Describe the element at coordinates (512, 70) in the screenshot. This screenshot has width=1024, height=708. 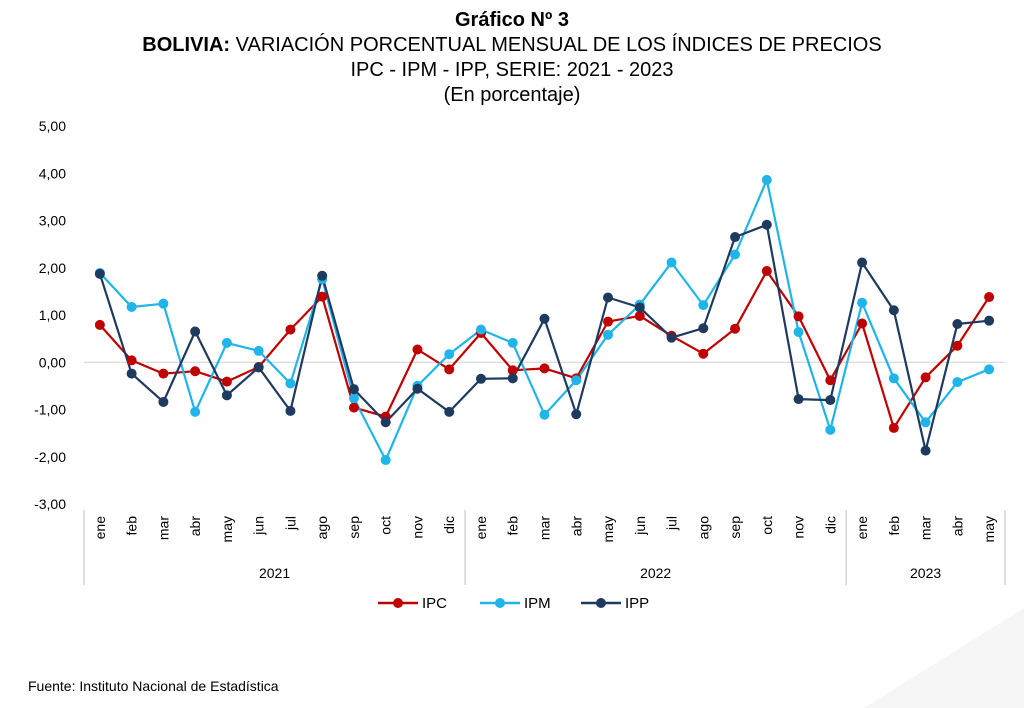
I see `chart-subtitle: IPC - IPM - IPP, SERIE: 2021 - 2023` at that location.